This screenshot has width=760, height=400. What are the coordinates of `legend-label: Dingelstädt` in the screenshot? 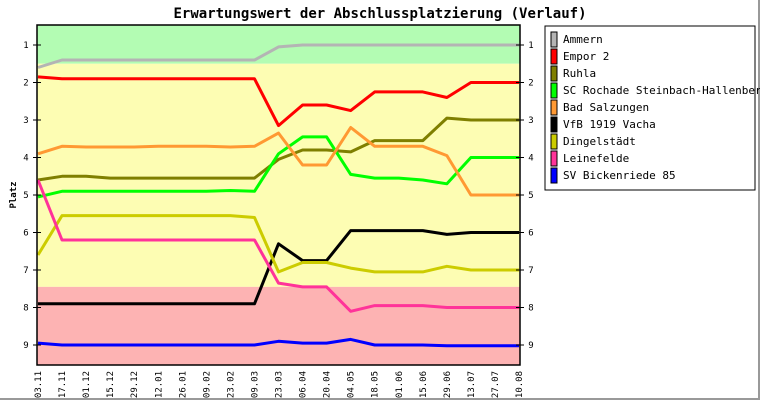 It's located at (599, 141).